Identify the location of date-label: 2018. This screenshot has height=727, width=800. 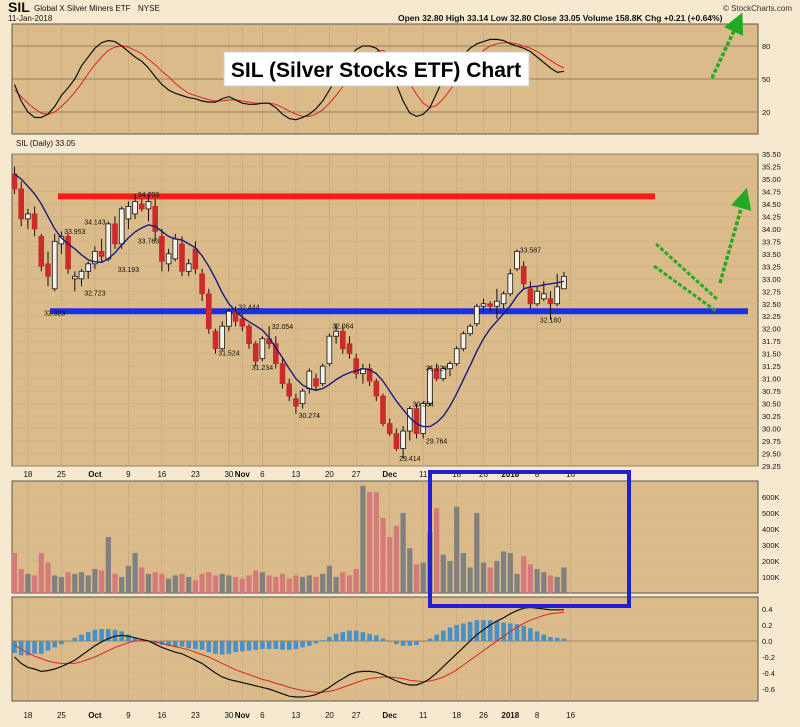
(510, 715).